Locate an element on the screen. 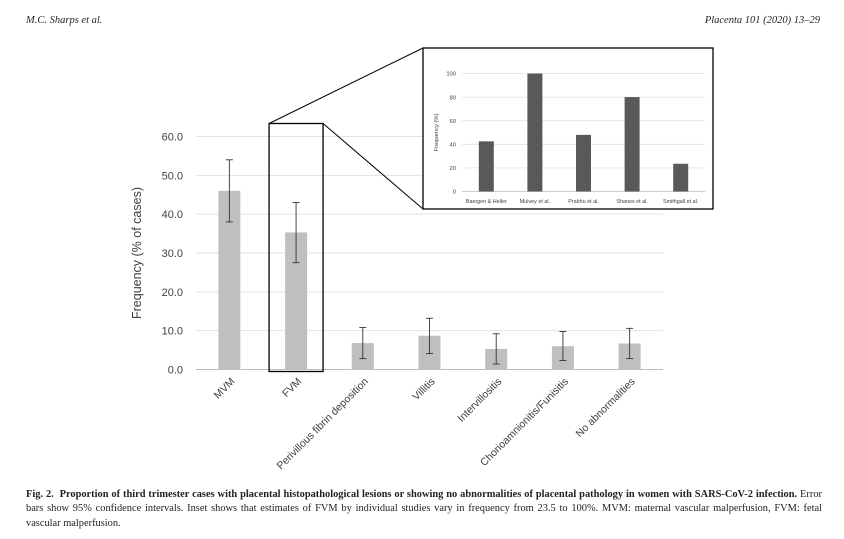  inset-y-tick-label: 20 is located at coordinates (453, 169).